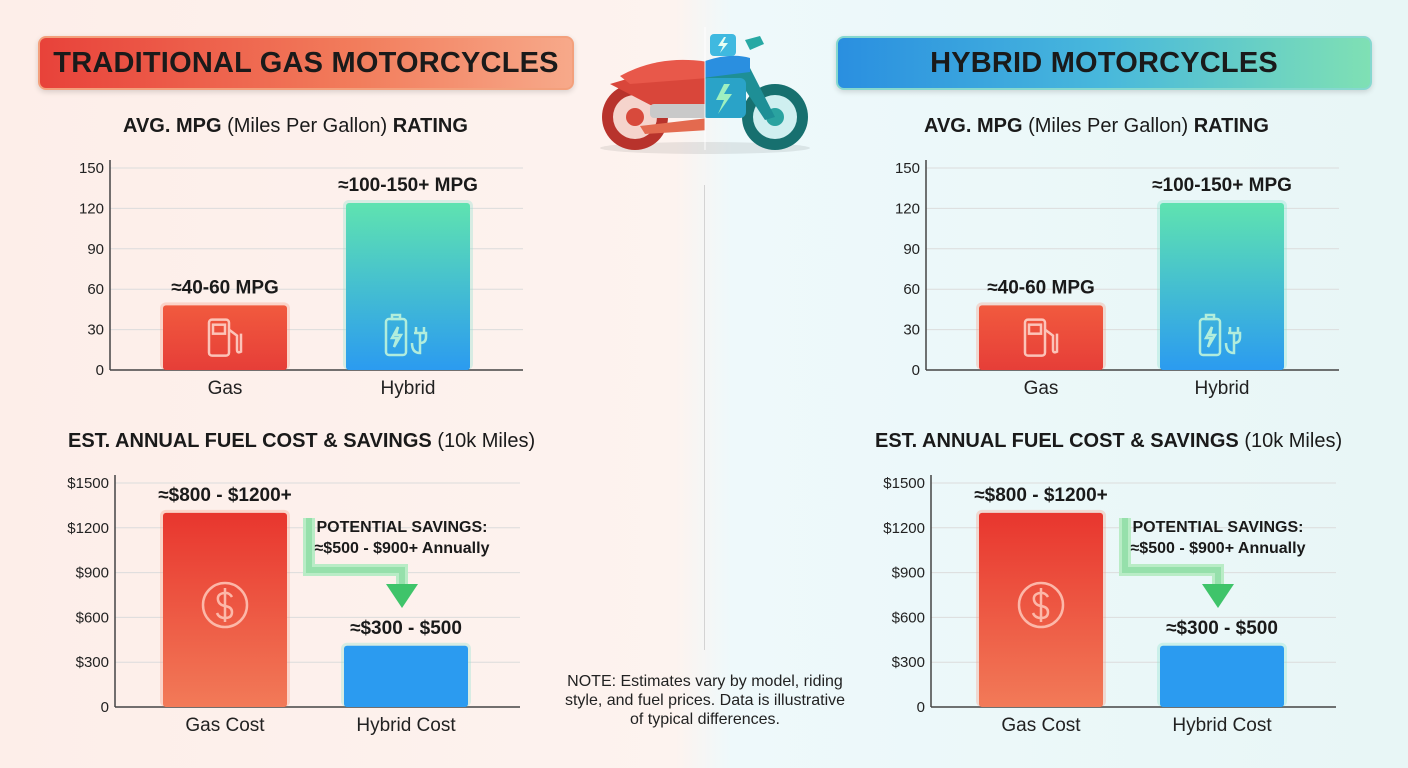  Describe the element at coordinates (704, 417) in the screenshot. I see `center-divider` at that location.